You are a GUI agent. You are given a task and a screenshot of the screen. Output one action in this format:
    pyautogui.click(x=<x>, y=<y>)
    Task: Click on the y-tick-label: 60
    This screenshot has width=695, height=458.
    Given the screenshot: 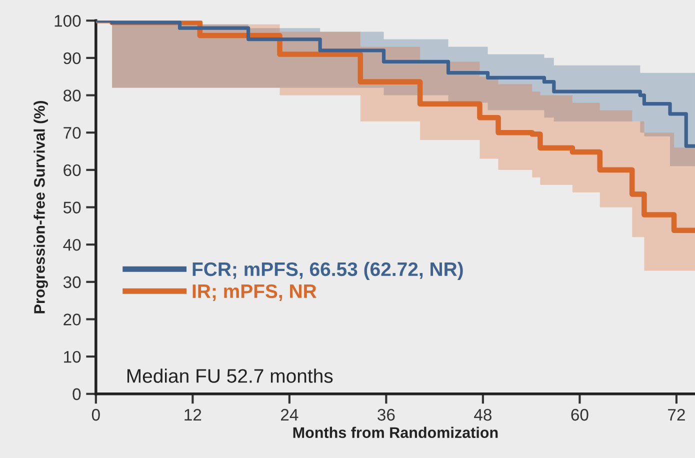 What is the action you would take?
    pyautogui.click(x=72, y=170)
    